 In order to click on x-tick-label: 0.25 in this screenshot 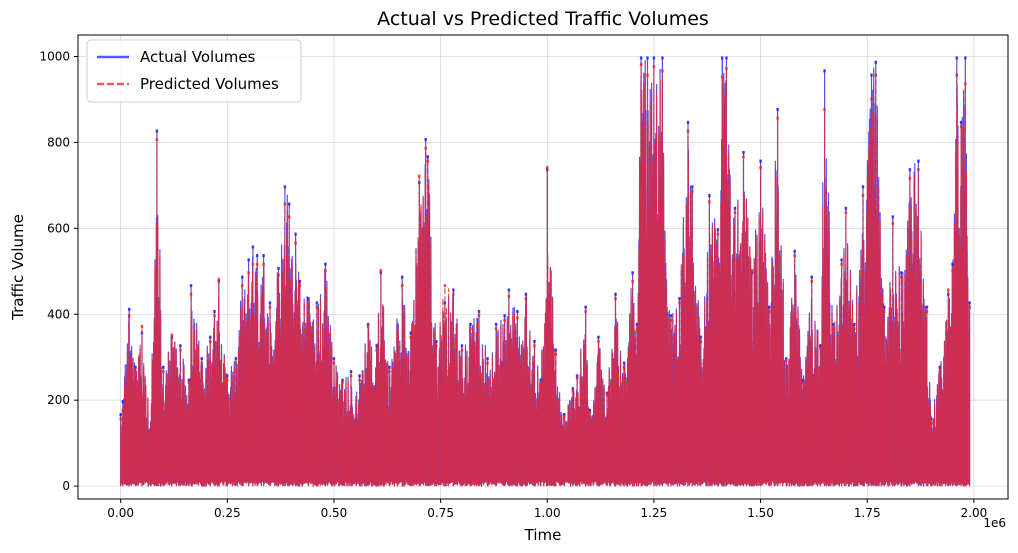, I will do `click(227, 513)`.